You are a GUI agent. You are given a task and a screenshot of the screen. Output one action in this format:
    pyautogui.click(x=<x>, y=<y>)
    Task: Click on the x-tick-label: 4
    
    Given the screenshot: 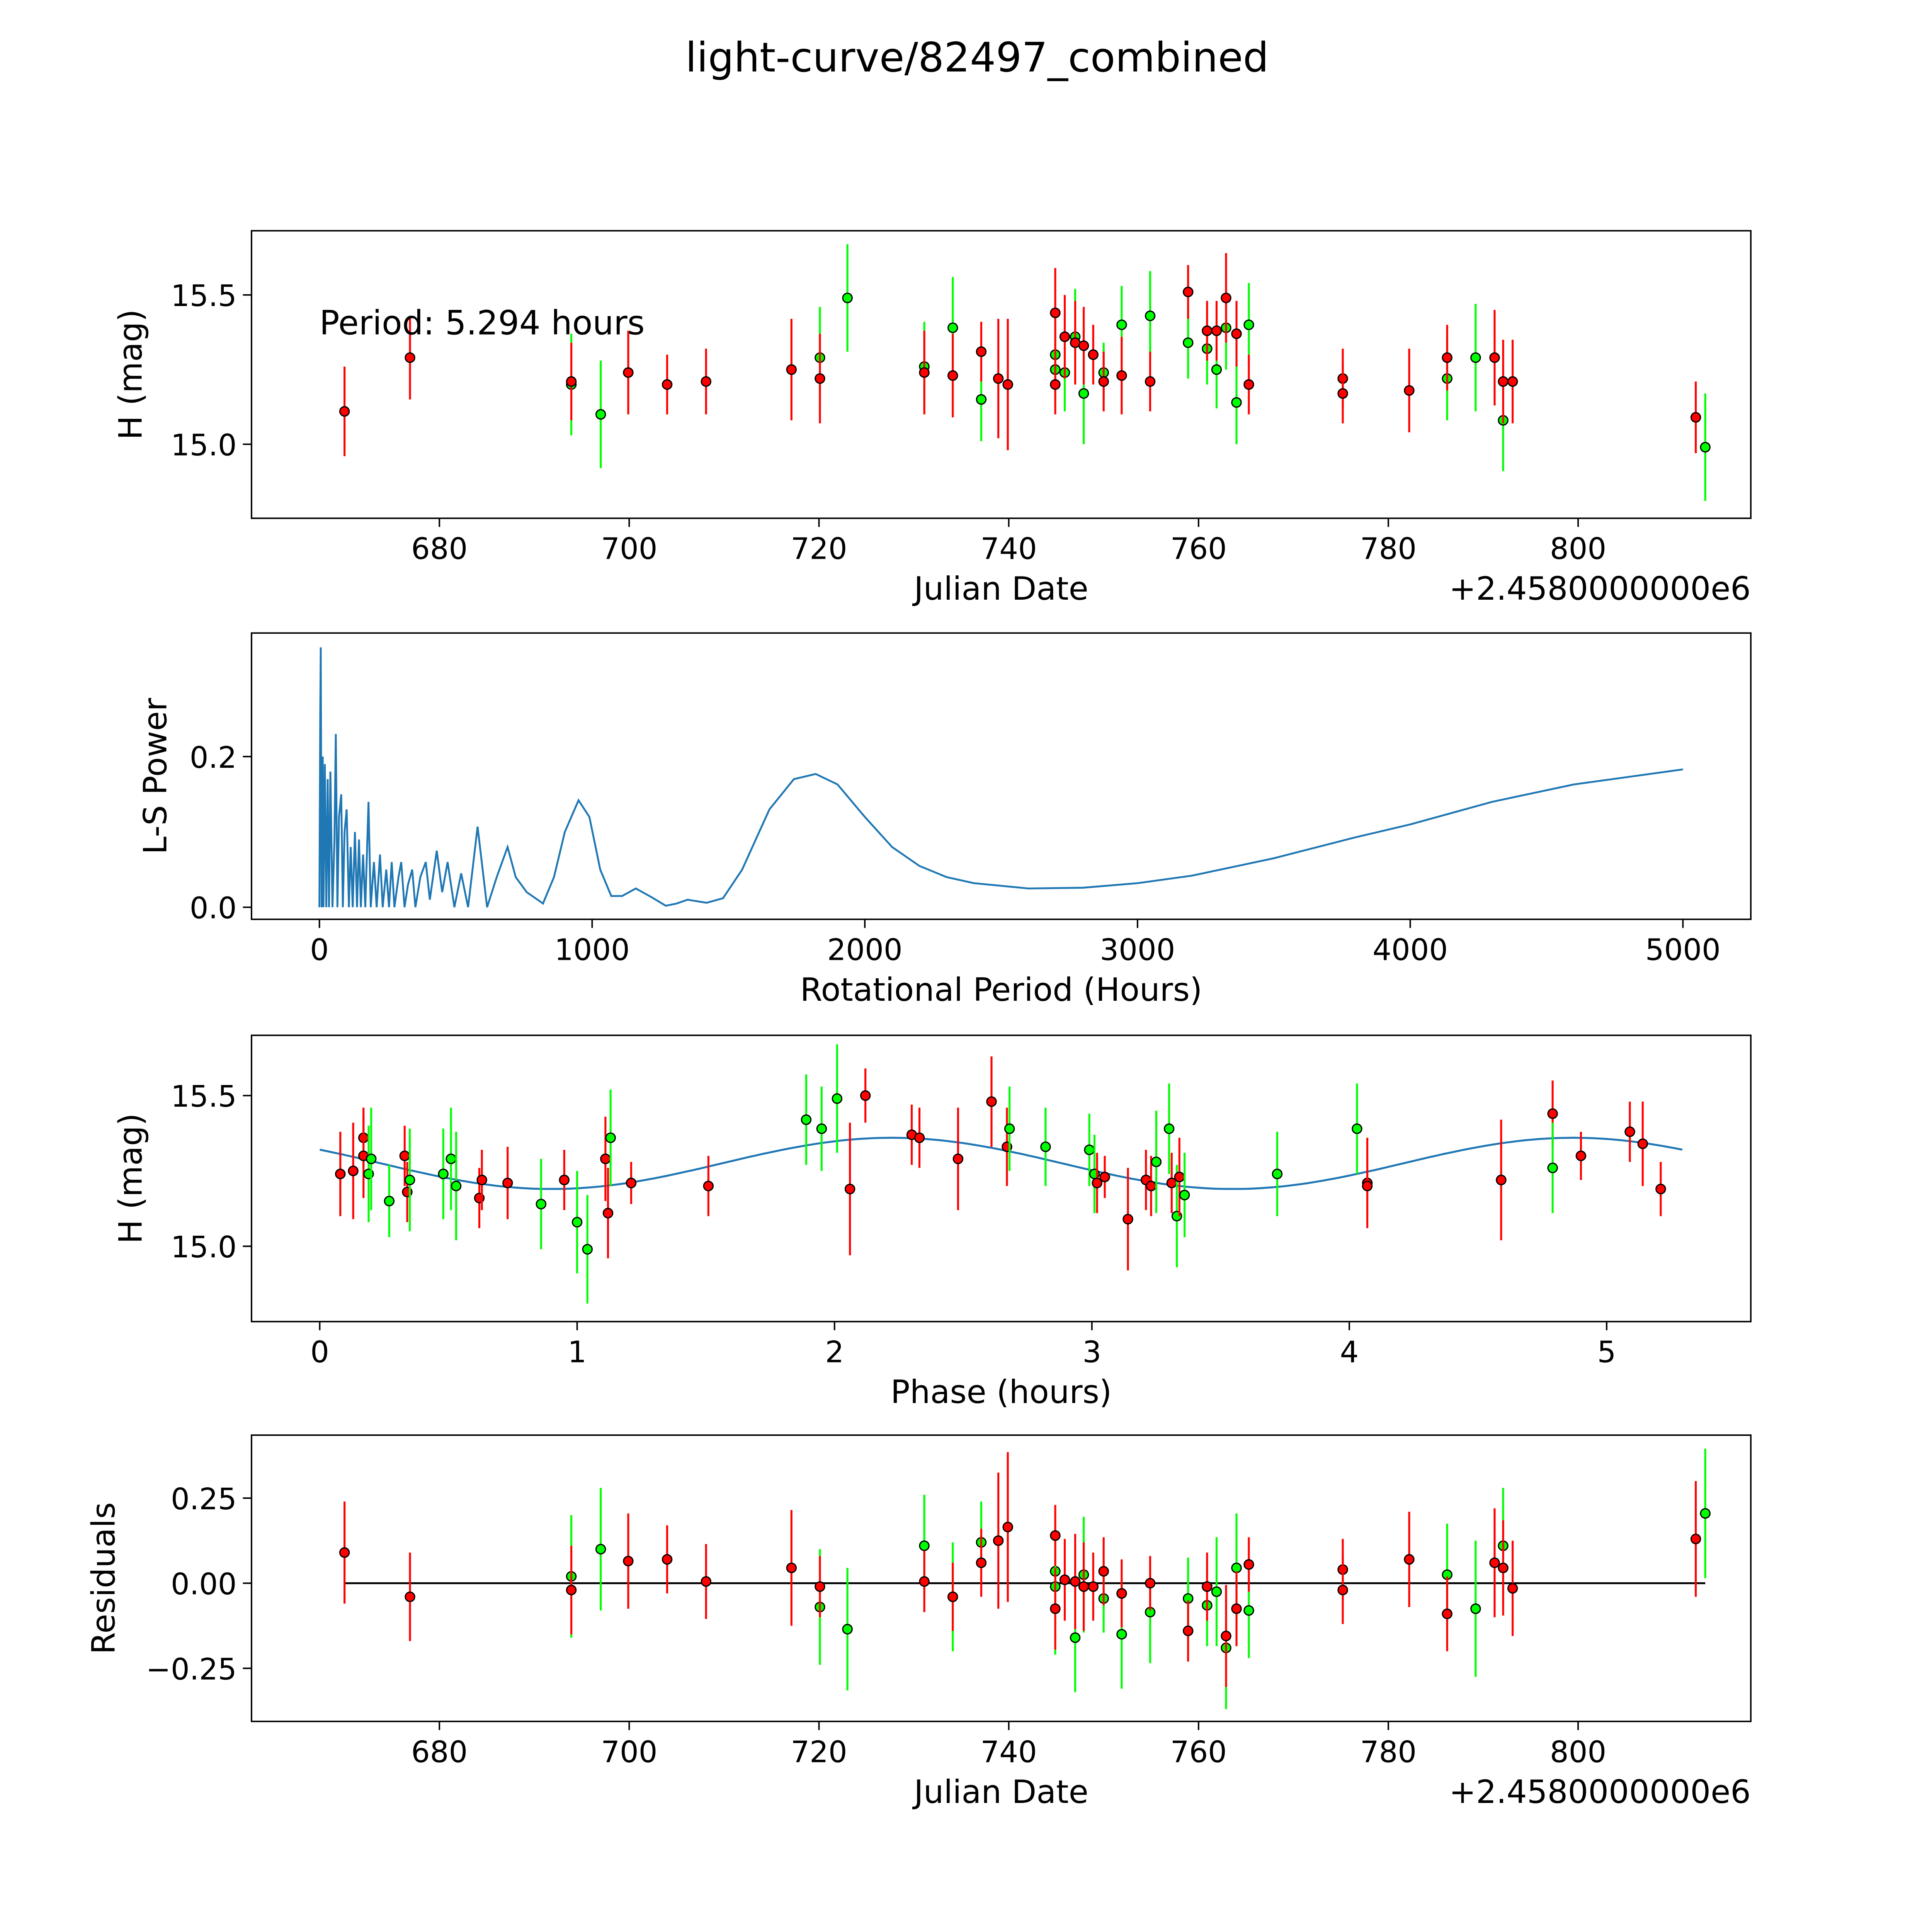 What is the action you would take?
    pyautogui.click(x=1349, y=1353)
    